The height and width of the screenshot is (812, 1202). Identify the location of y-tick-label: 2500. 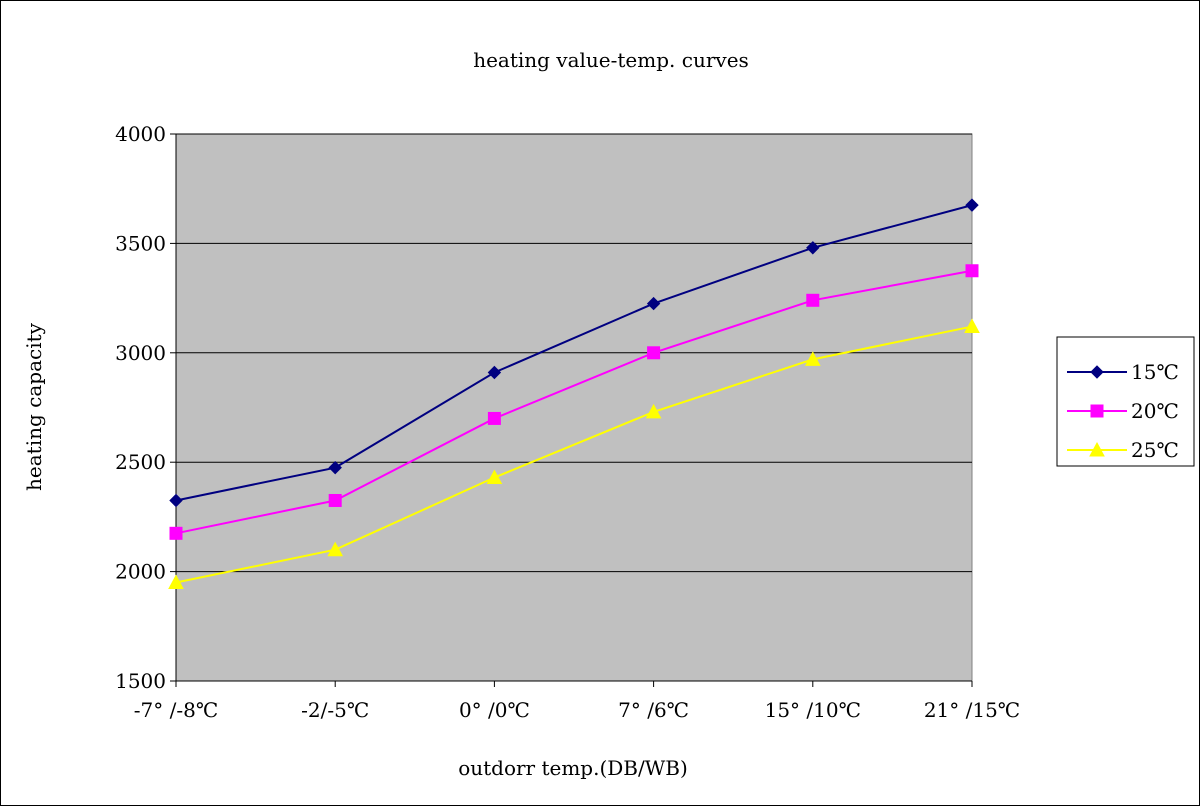
(140, 462).